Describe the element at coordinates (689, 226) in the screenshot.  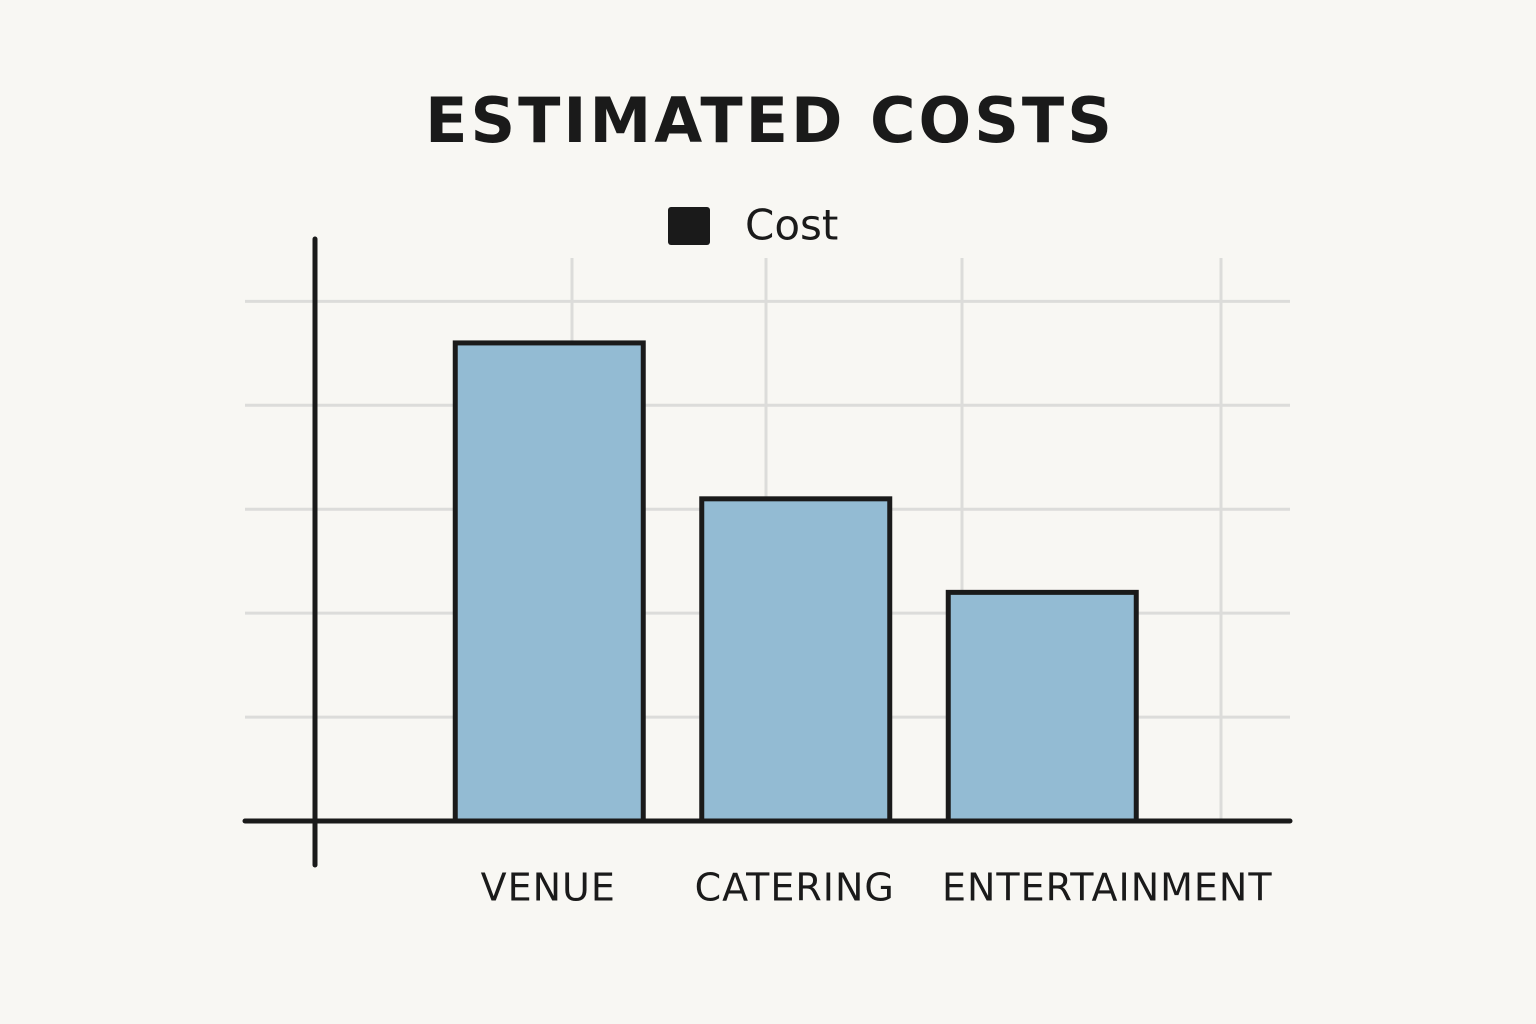
I see `legend-swatch` at that location.